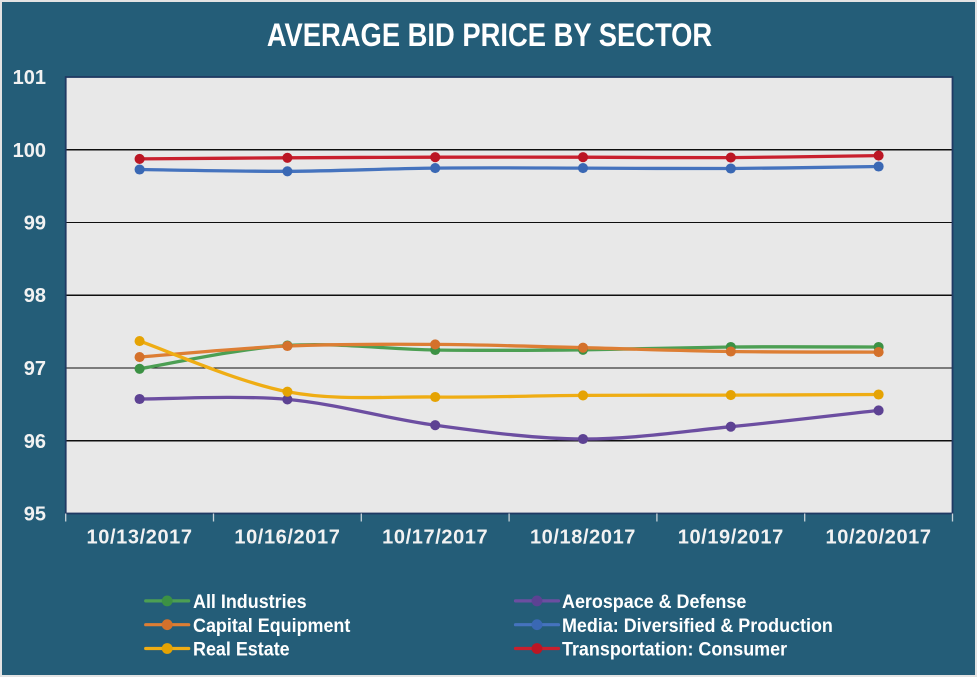  Describe the element at coordinates (35, 442) in the screenshot. I see `svg-text: 96` at that location.